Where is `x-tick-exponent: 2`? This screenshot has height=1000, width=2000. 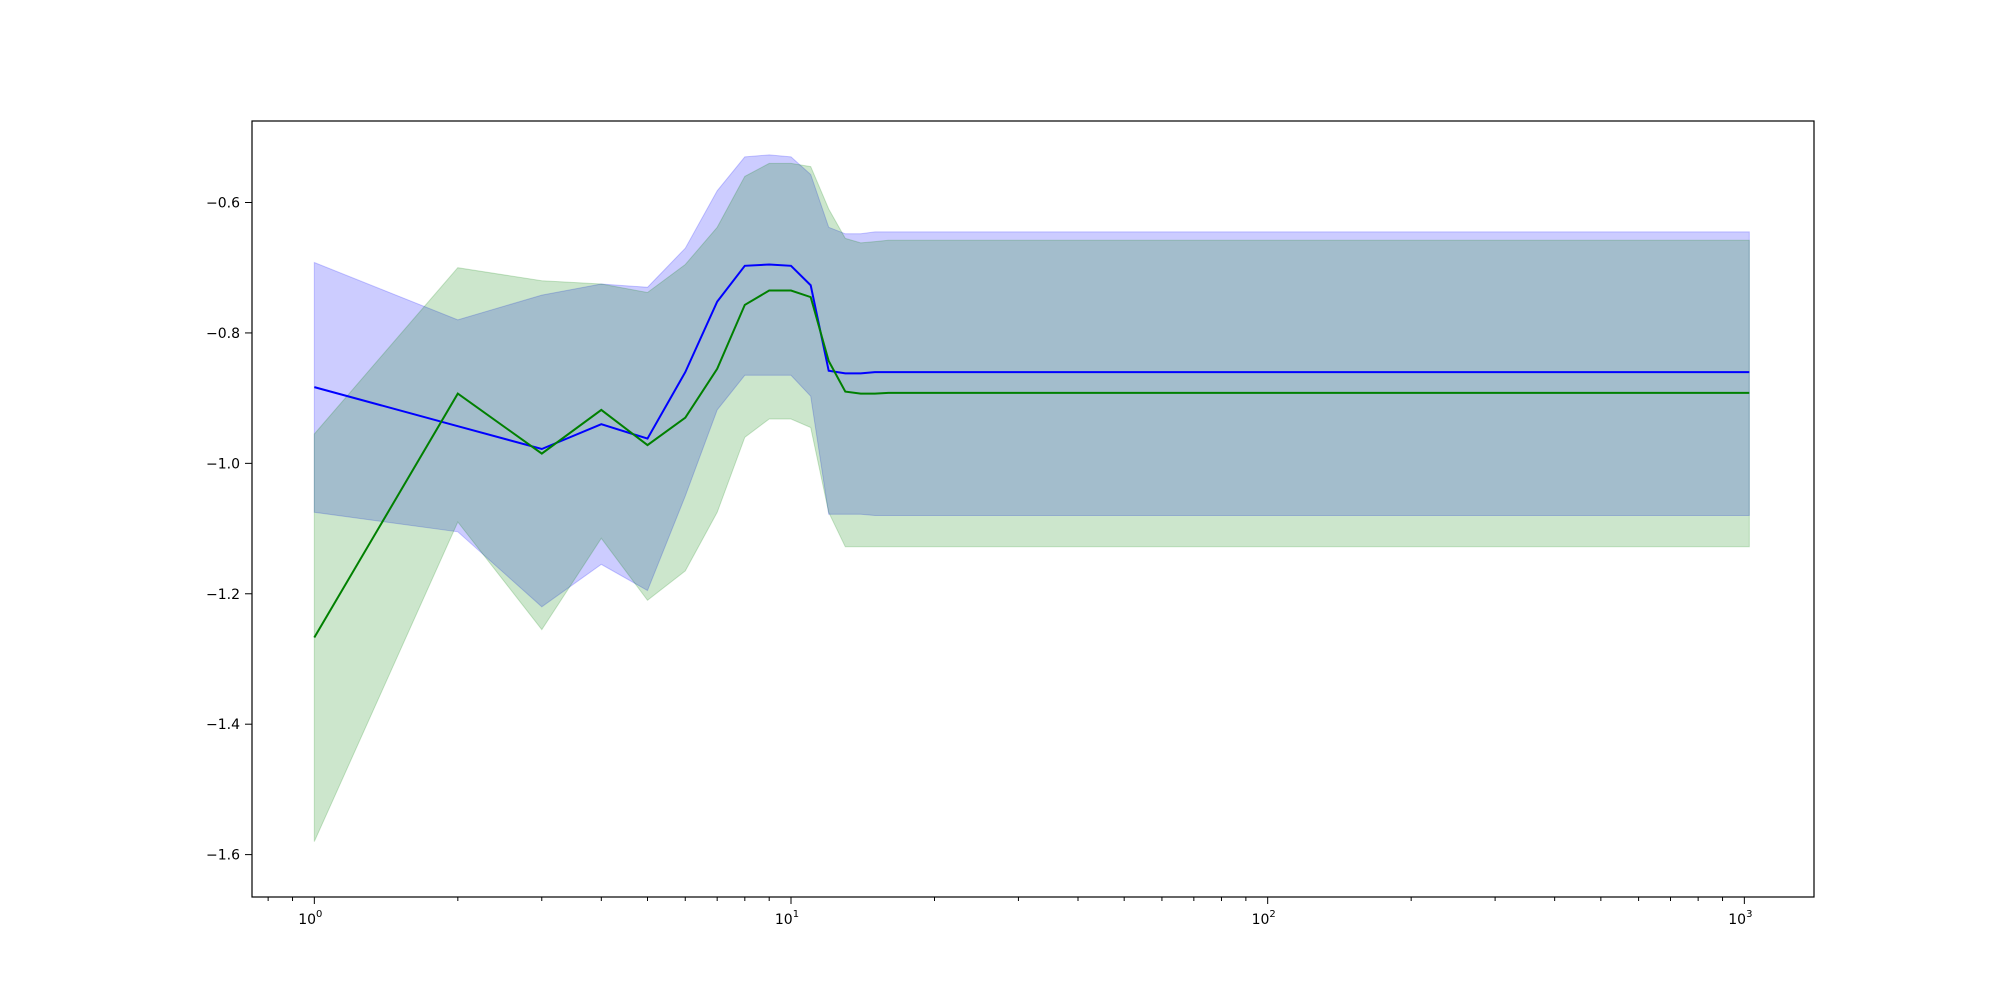
x-tick-exponent: 2 is located at coordinates (1272, 914).